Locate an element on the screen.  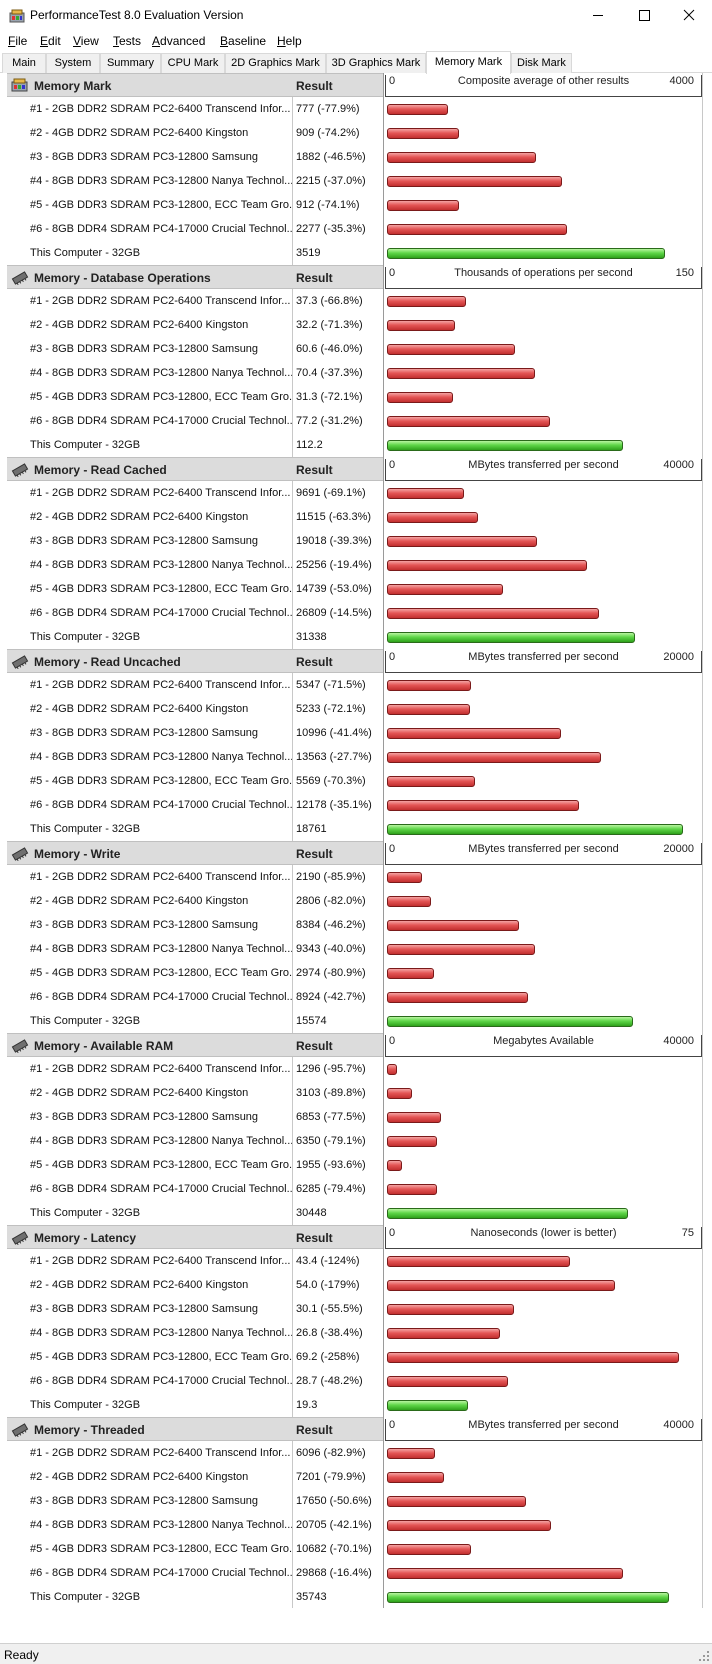
menu-file: File is located at coordinates (18, 41).